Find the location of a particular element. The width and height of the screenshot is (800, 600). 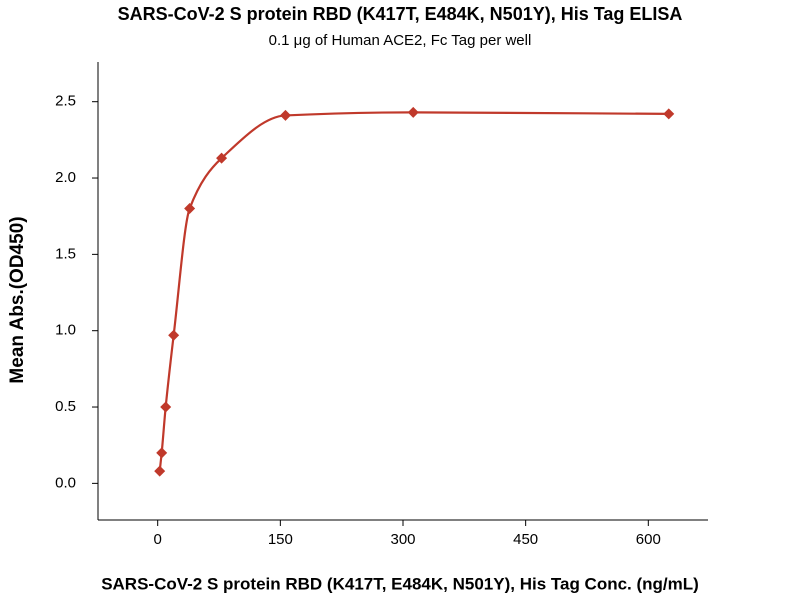

y-tick-label: 0.0 is located at coordinates (65, 482).